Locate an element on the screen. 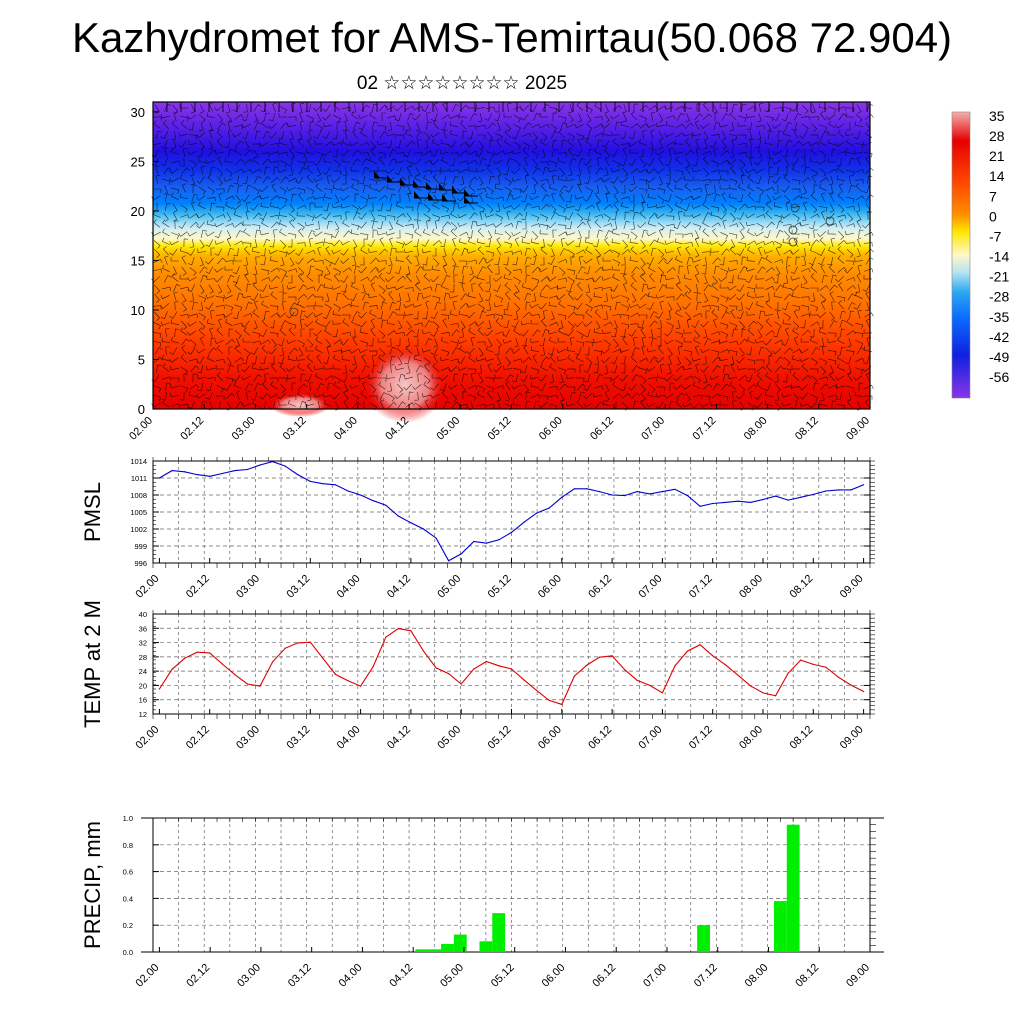  colorbar-label: 7 is located at coordinates (993, 196).